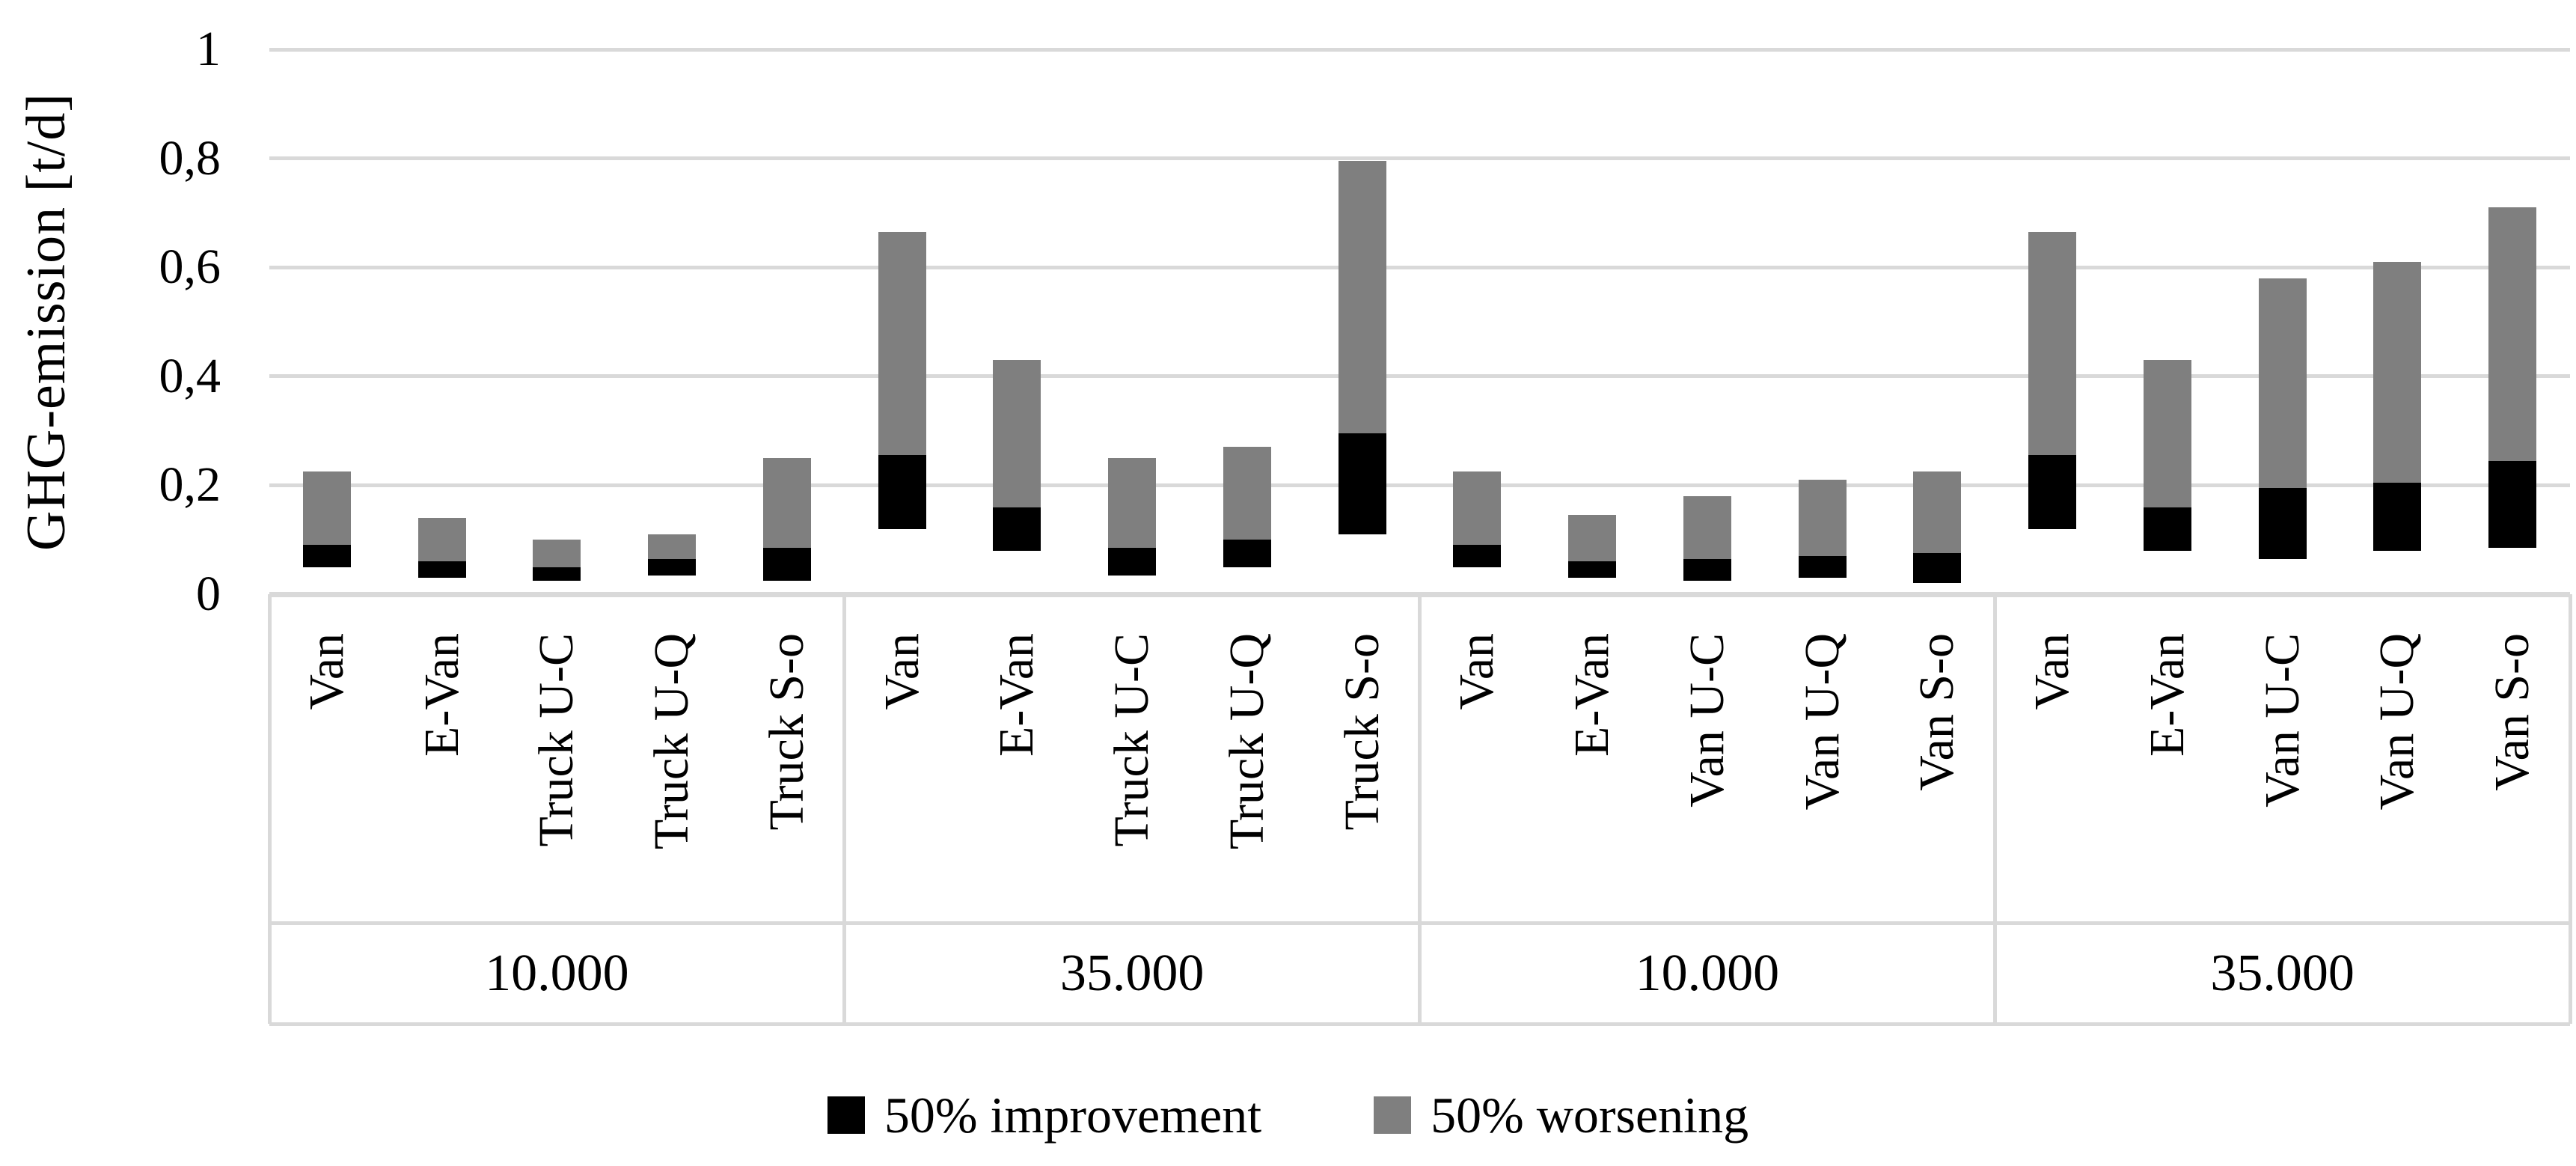  Describe the element at coordinates (1073, 1115) in the screenshot. I see `legend-label: 50% improvement` at that location.